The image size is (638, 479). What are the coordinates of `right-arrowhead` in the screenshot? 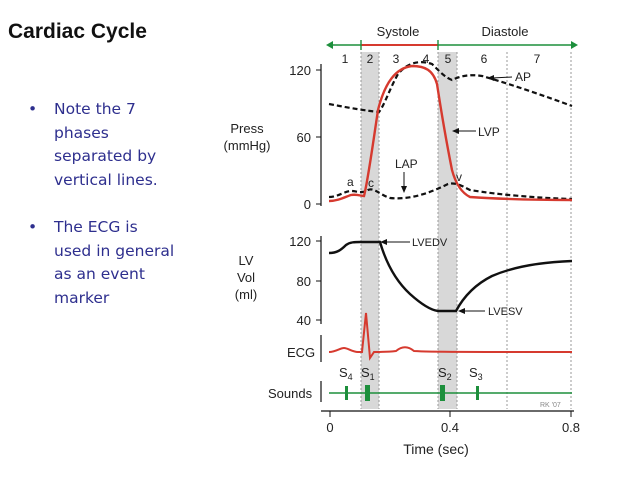 It's located at (574, 45).